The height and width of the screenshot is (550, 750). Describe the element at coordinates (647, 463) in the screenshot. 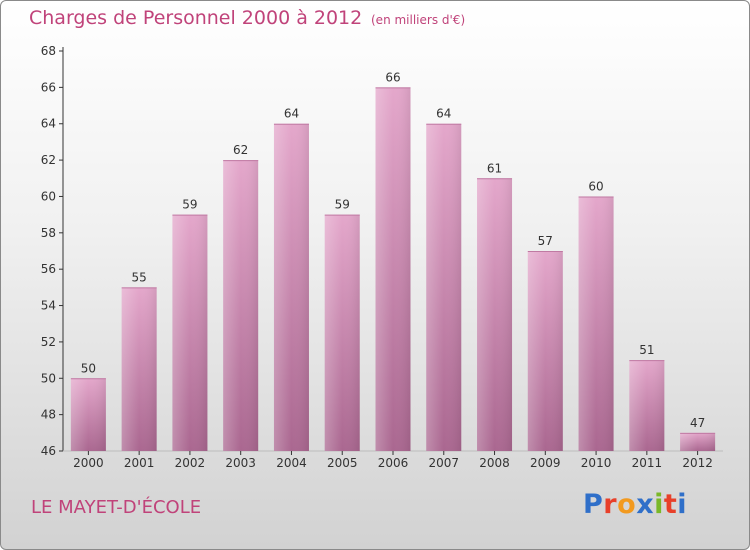

I see `x-tick-label: 2011` at that location.